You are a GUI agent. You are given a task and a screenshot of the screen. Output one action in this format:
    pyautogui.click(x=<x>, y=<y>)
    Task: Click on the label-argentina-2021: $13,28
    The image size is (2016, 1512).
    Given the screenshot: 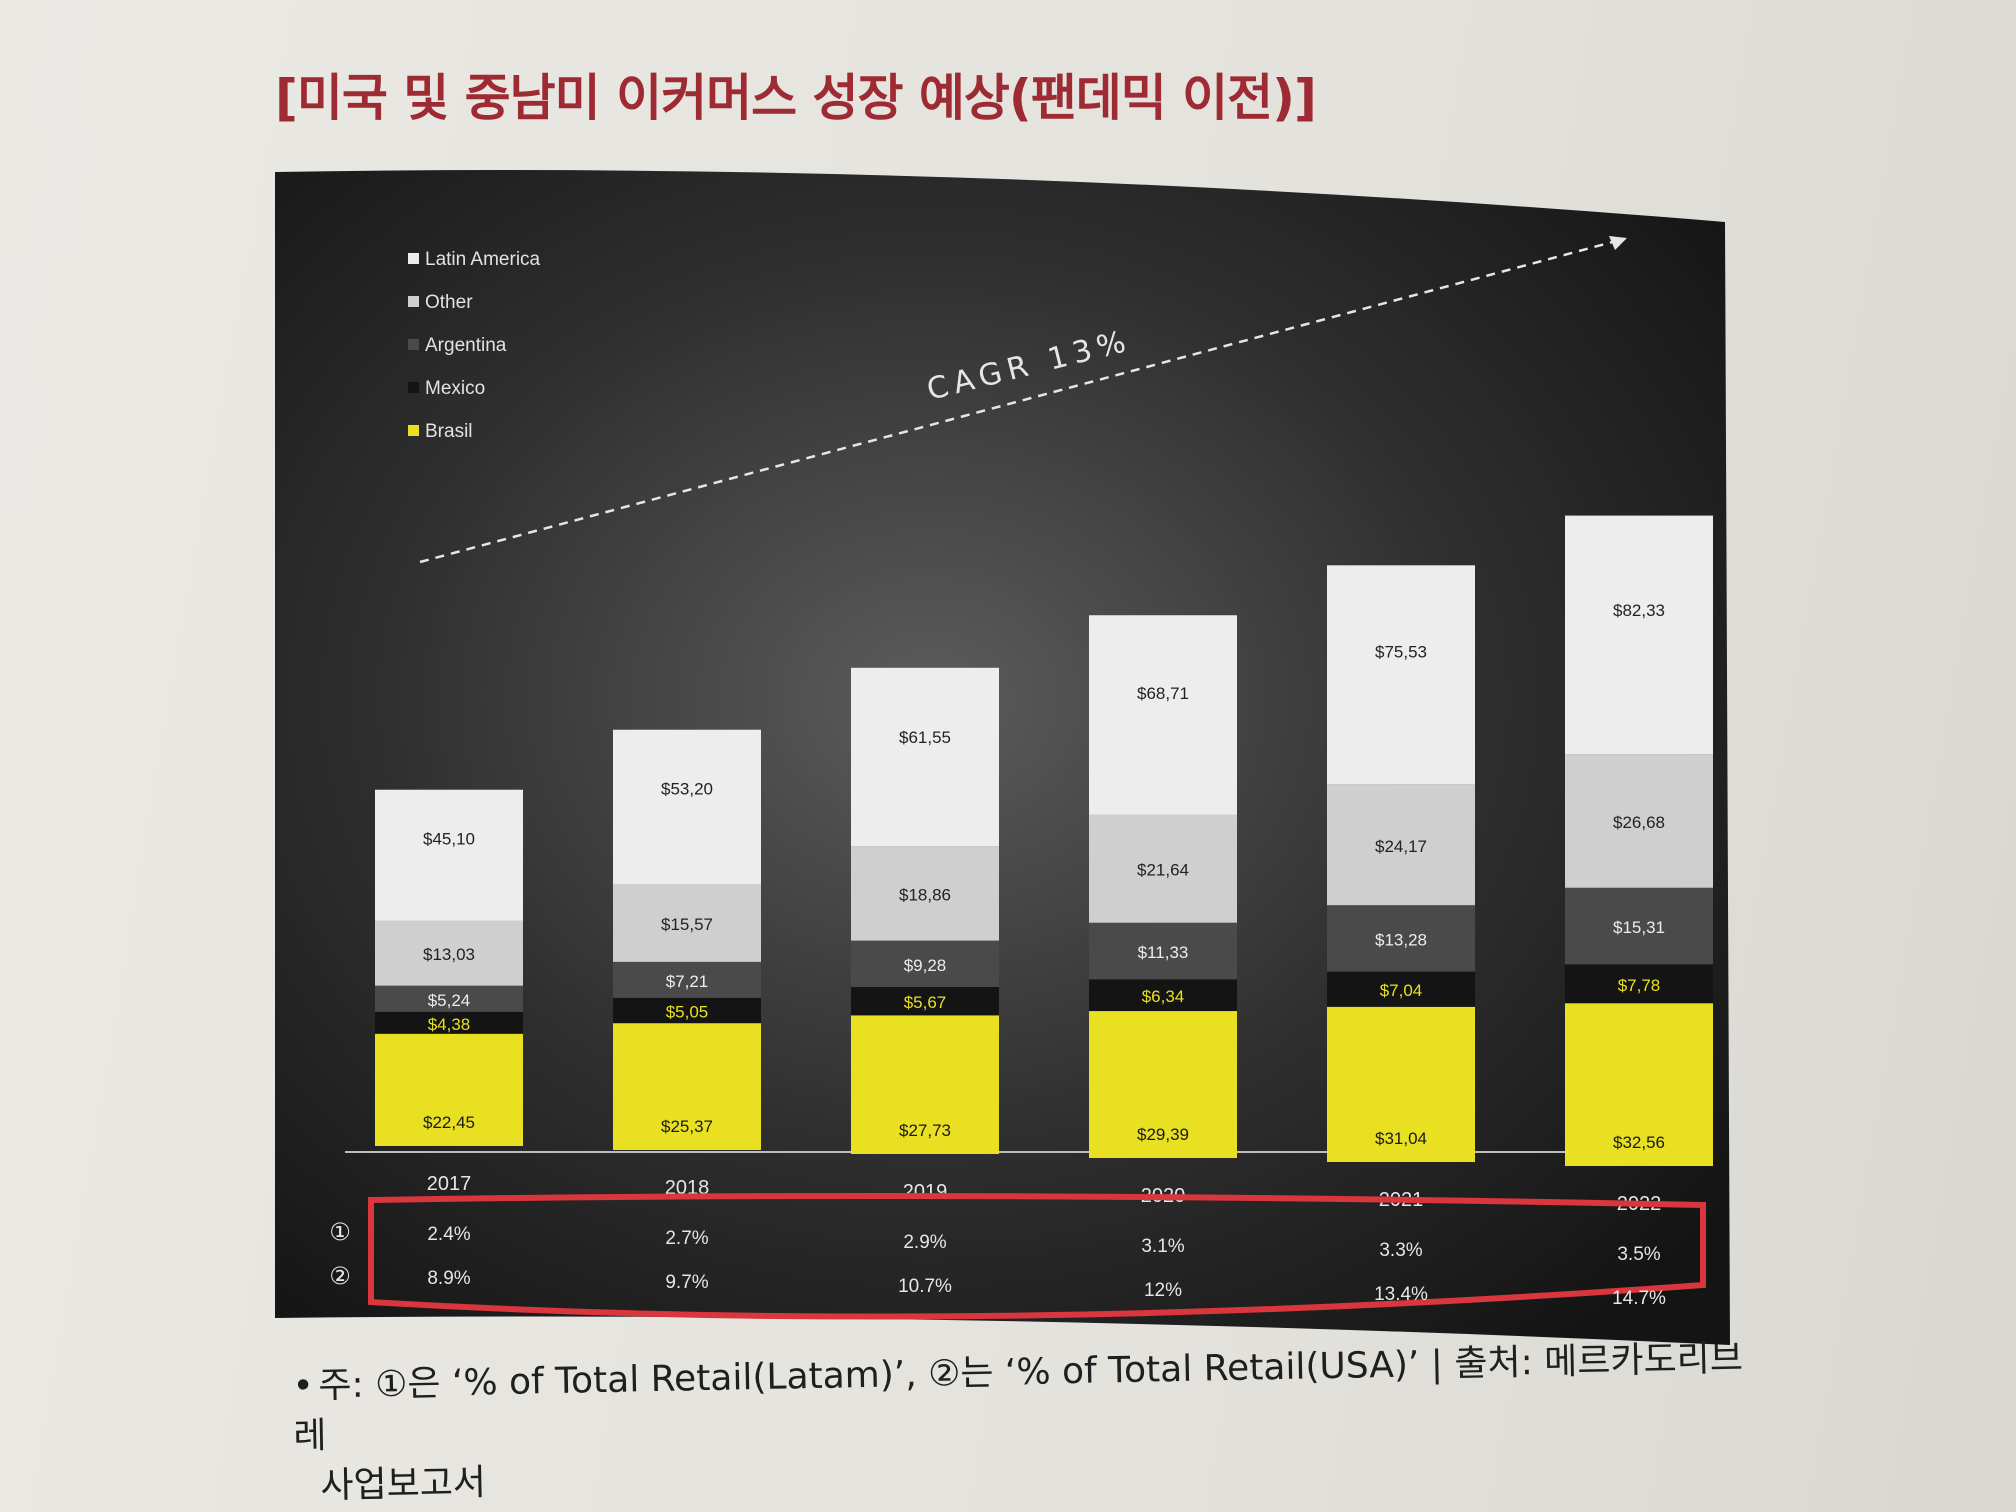 What is the action you would take?
    pyautogui.click(x=1401, y=939)
    